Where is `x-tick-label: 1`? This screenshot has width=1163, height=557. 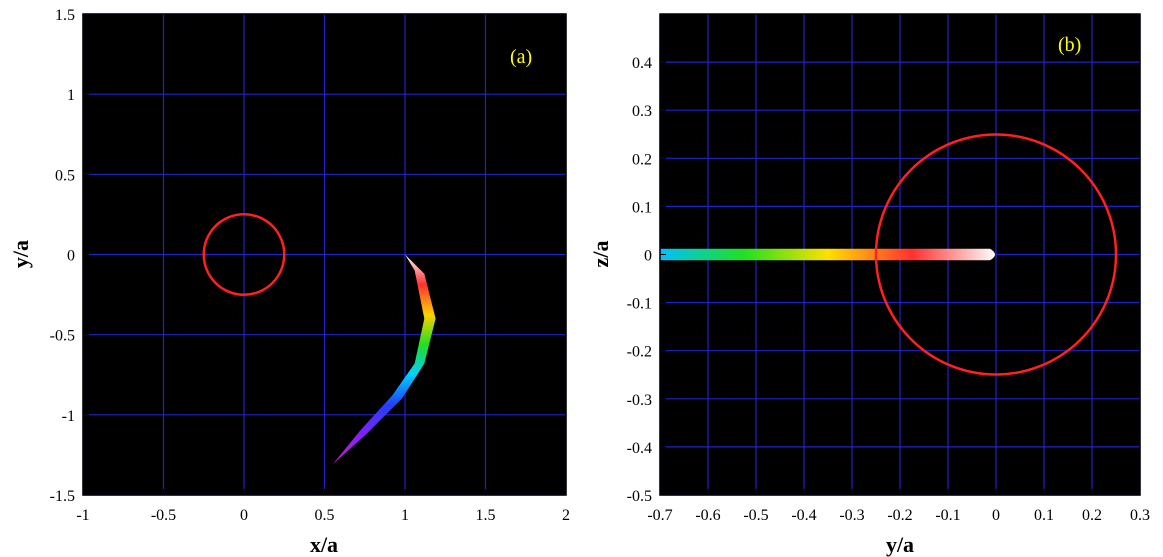
x-tick-label: 1 is located at coordinates (405, 515).